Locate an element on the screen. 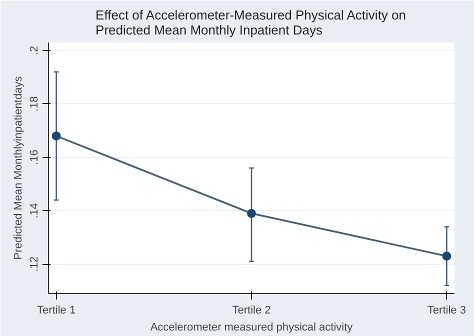  y-axis-title: Predicted Mean Monthlyinpatientdays is located at coordinates (18, 168).